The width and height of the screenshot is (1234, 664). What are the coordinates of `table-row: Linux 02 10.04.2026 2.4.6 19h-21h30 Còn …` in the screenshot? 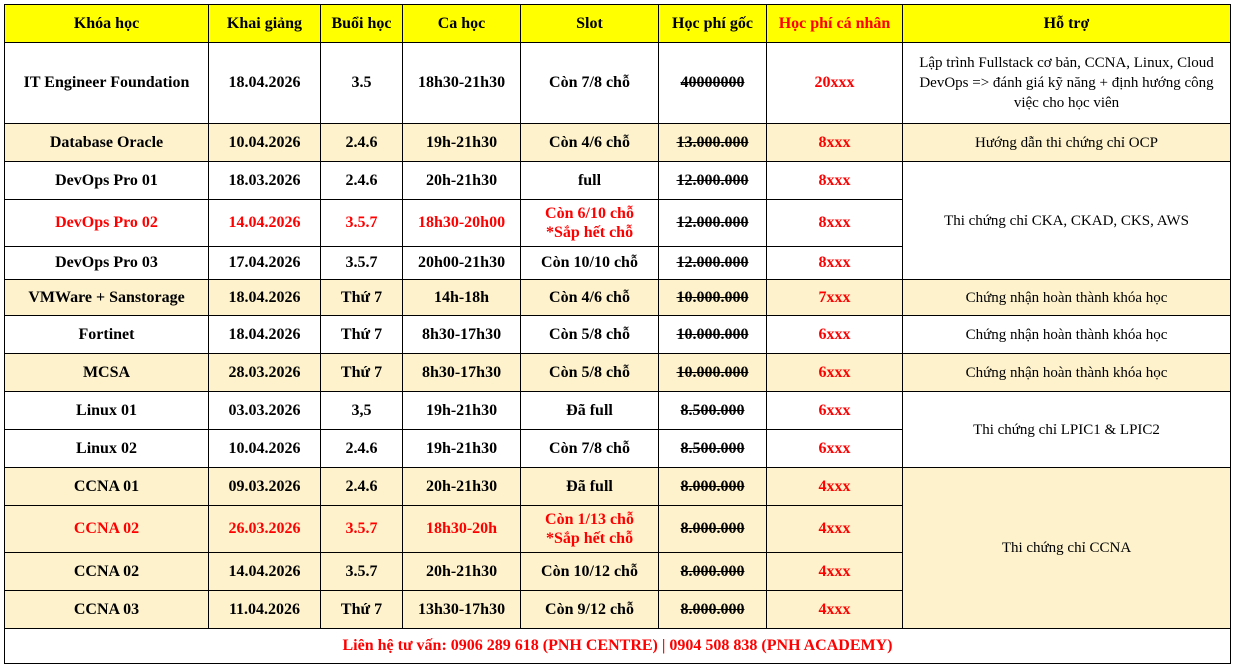 It's located at (617, 448).